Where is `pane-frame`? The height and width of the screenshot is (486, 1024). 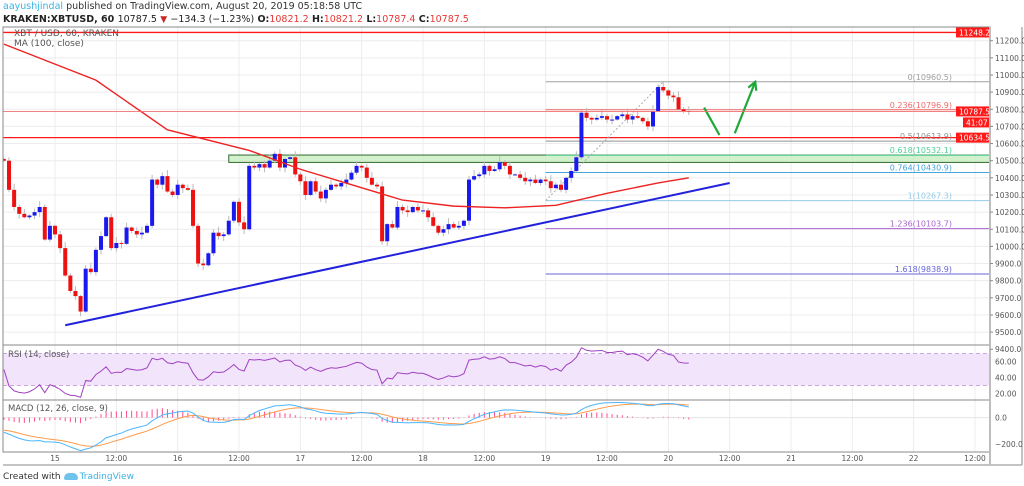
pane-frame is located at coordinates (496, 426).